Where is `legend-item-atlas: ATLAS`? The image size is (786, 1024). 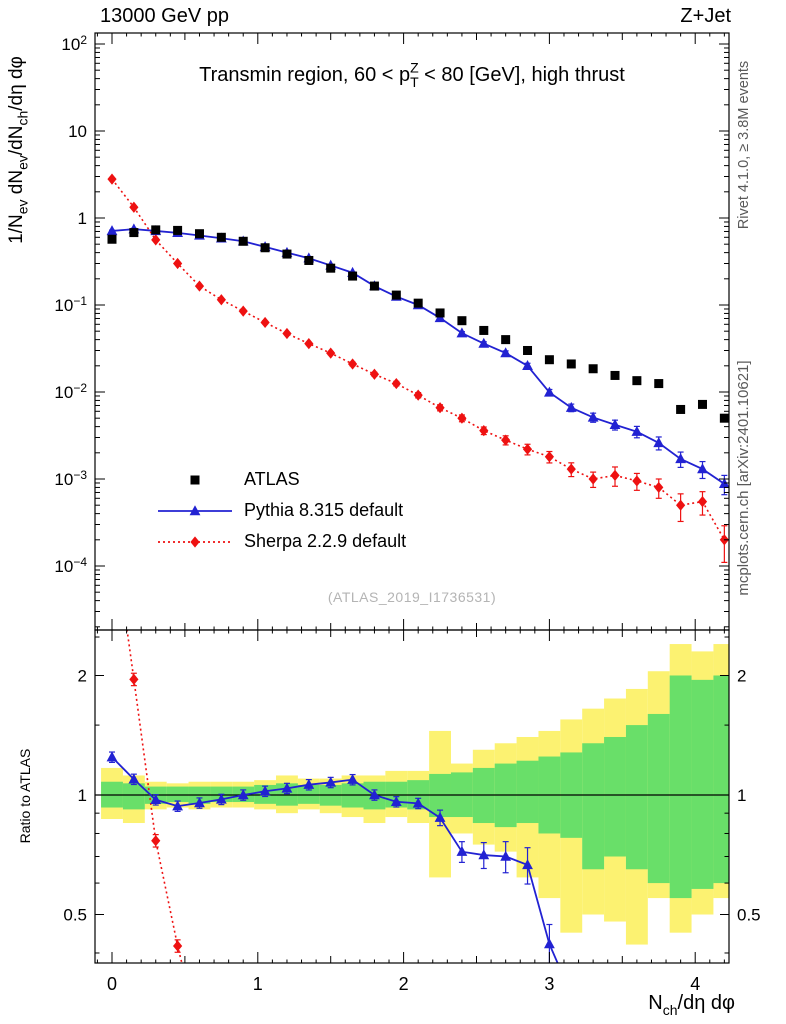
legend-item-atlas: ATLAS is located at coordinates (281, 479).